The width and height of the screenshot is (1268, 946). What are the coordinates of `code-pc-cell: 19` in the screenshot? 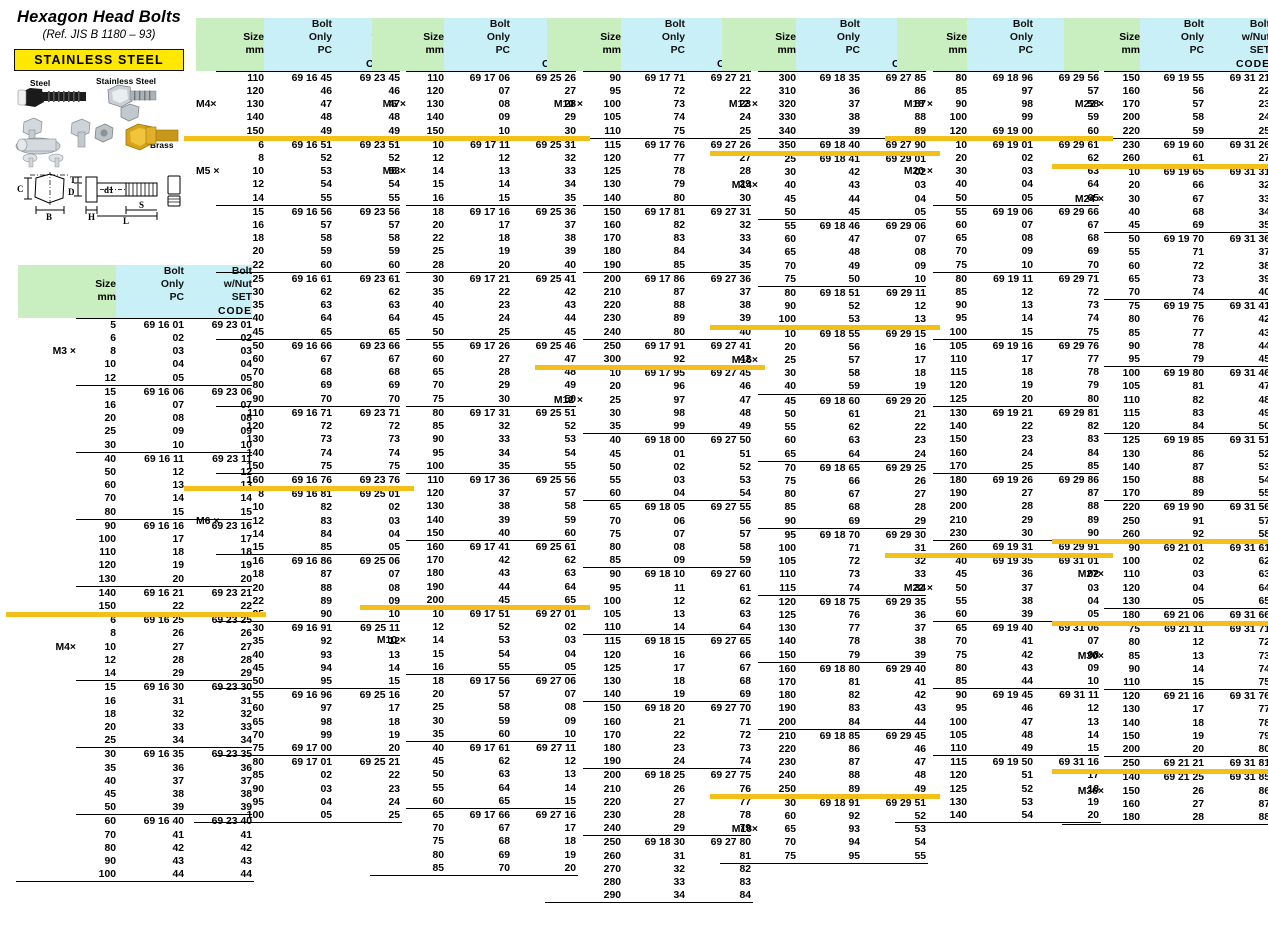 It's located at (679, 695).